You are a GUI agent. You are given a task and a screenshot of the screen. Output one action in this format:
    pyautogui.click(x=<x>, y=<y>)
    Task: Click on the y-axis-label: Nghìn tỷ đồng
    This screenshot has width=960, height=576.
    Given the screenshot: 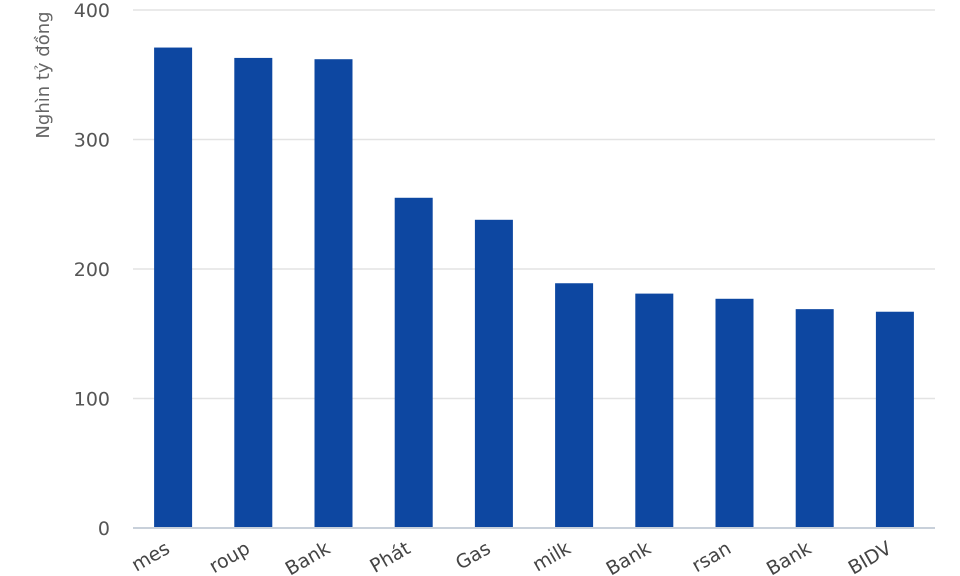 What is the action you would take?
    pyautogui.click(x=43, y=74)
    